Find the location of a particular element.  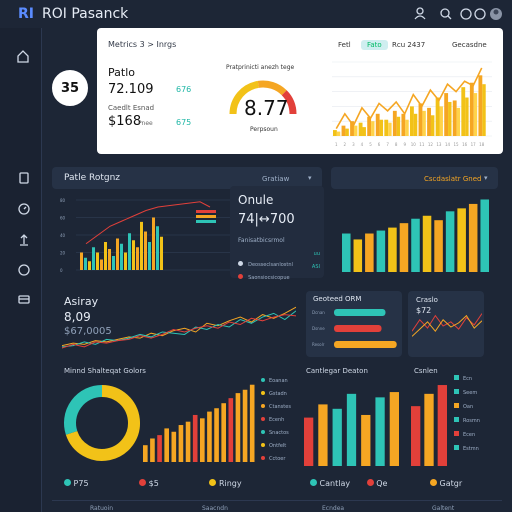

chart-tab-2: Fato is located at coordinates (374, 45).